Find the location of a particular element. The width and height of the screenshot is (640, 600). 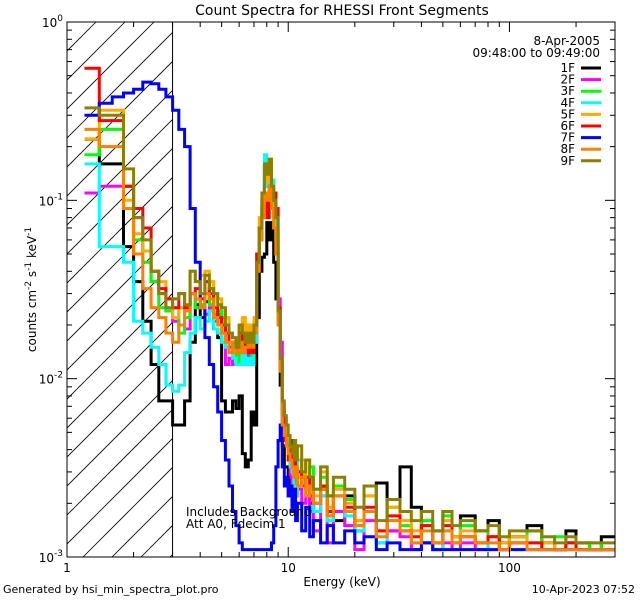

legend-label-4F: 4F is located at coordinates (567, 103).